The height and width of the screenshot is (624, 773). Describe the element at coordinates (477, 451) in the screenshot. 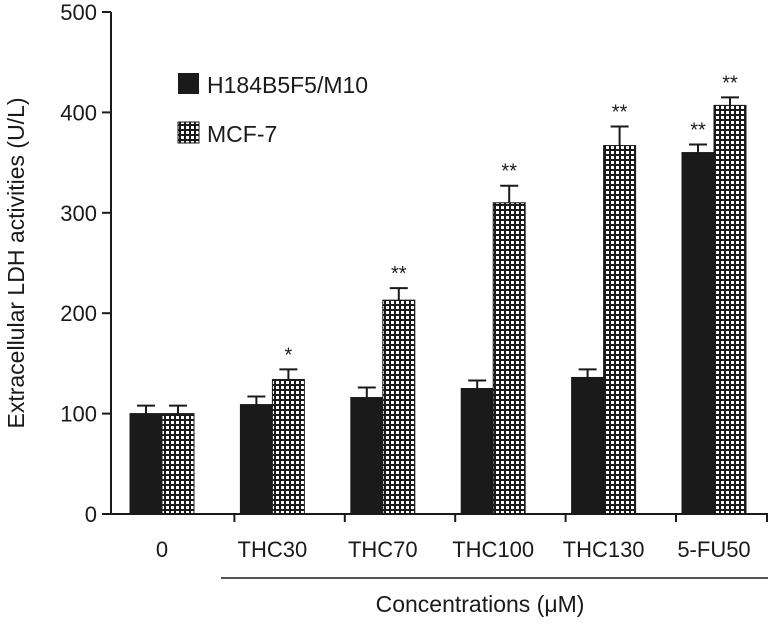

I see `bar-h184b5f5-m10-thc100` at that location.